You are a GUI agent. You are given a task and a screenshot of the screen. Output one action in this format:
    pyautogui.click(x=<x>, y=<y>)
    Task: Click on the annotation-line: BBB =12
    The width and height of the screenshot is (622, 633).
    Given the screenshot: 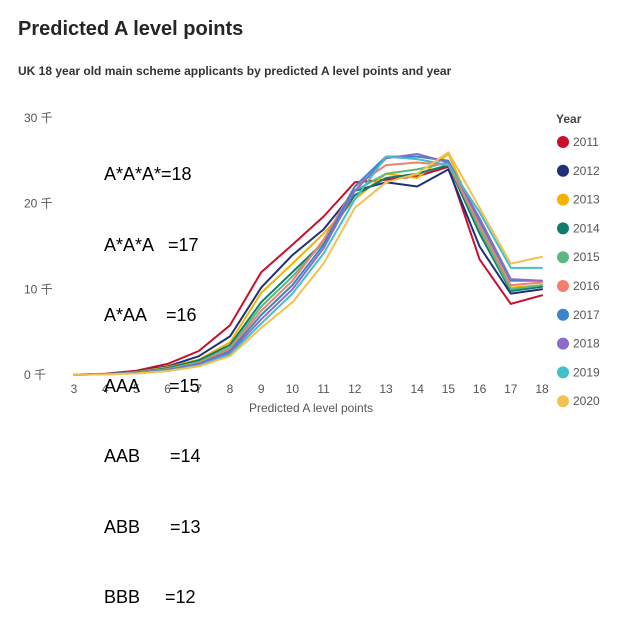 What is the action you would take?
    pyautogui.click(x=150, y=597)
    